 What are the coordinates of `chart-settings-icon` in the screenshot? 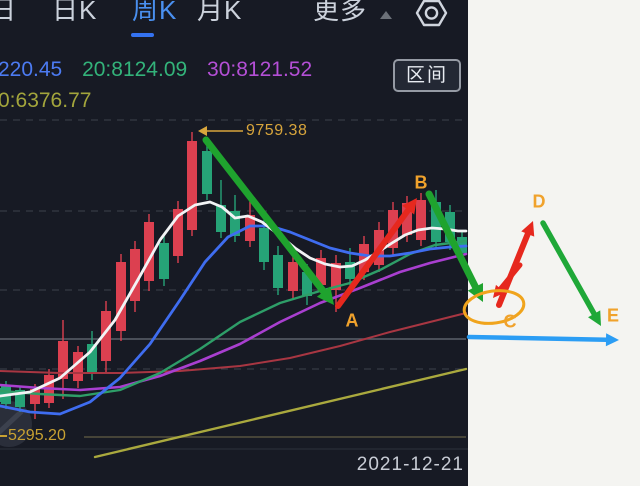 It's located at (432, 19).